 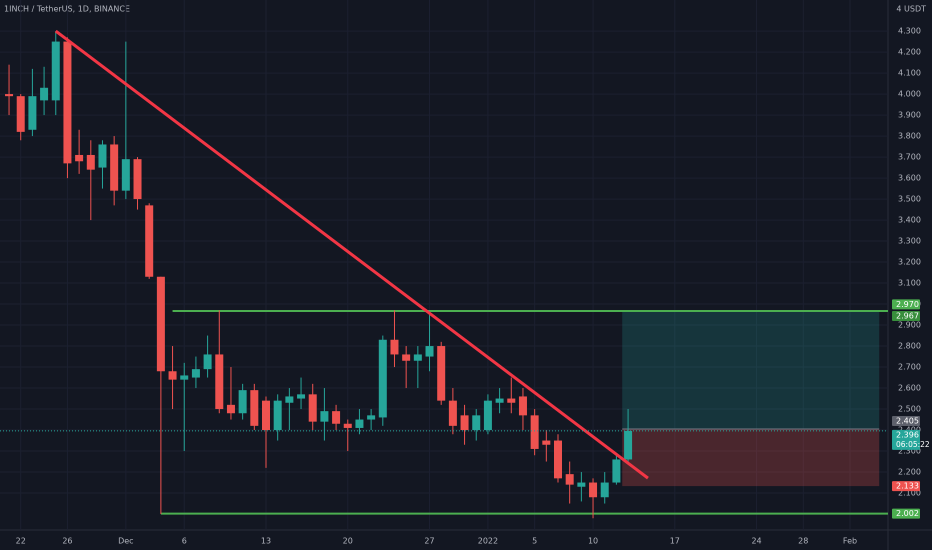 I want to click on x-tick-label: 20, so click(x=348, y=541).